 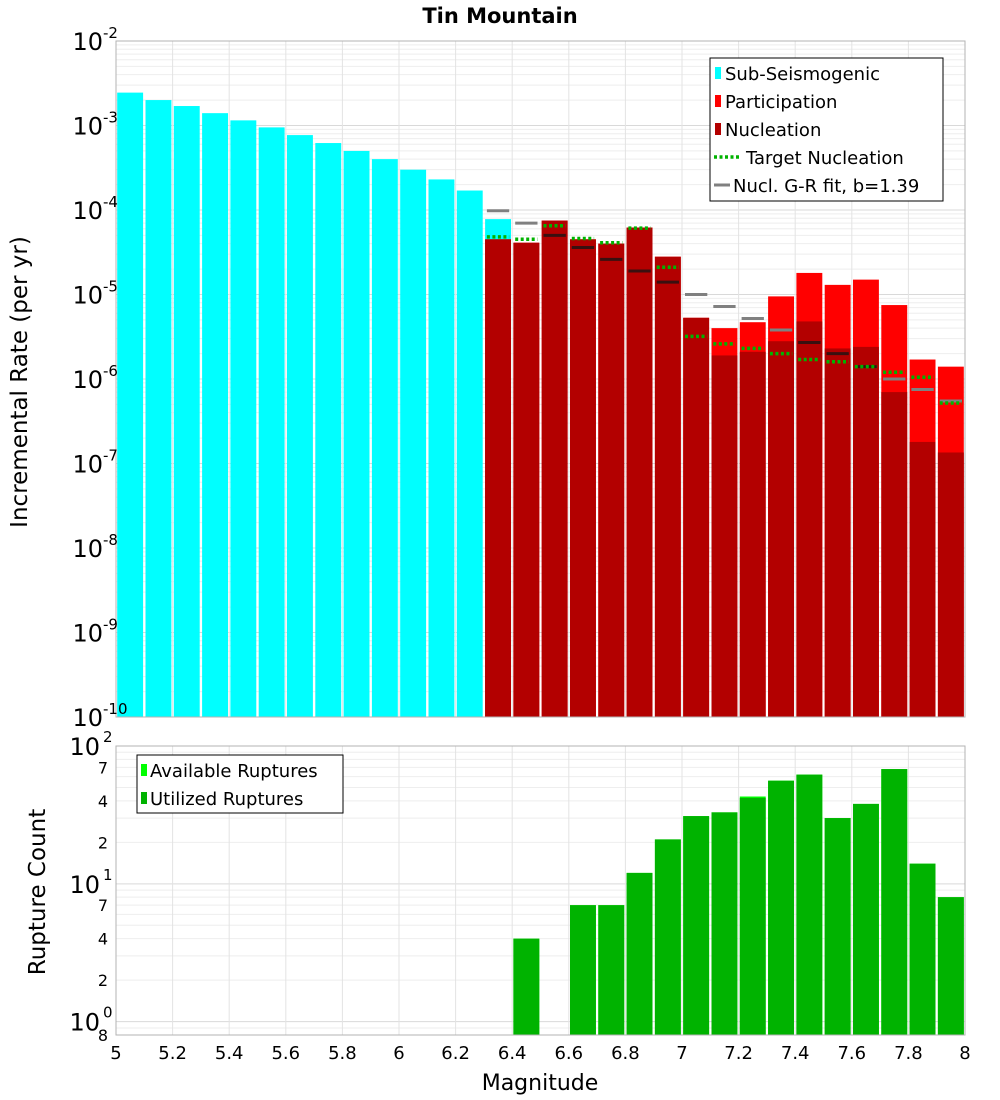 What do you see at coordinates (95, 294) in the screenshot?
I see `top-y-tick: 10 -5` at bounding box center [95, 294].